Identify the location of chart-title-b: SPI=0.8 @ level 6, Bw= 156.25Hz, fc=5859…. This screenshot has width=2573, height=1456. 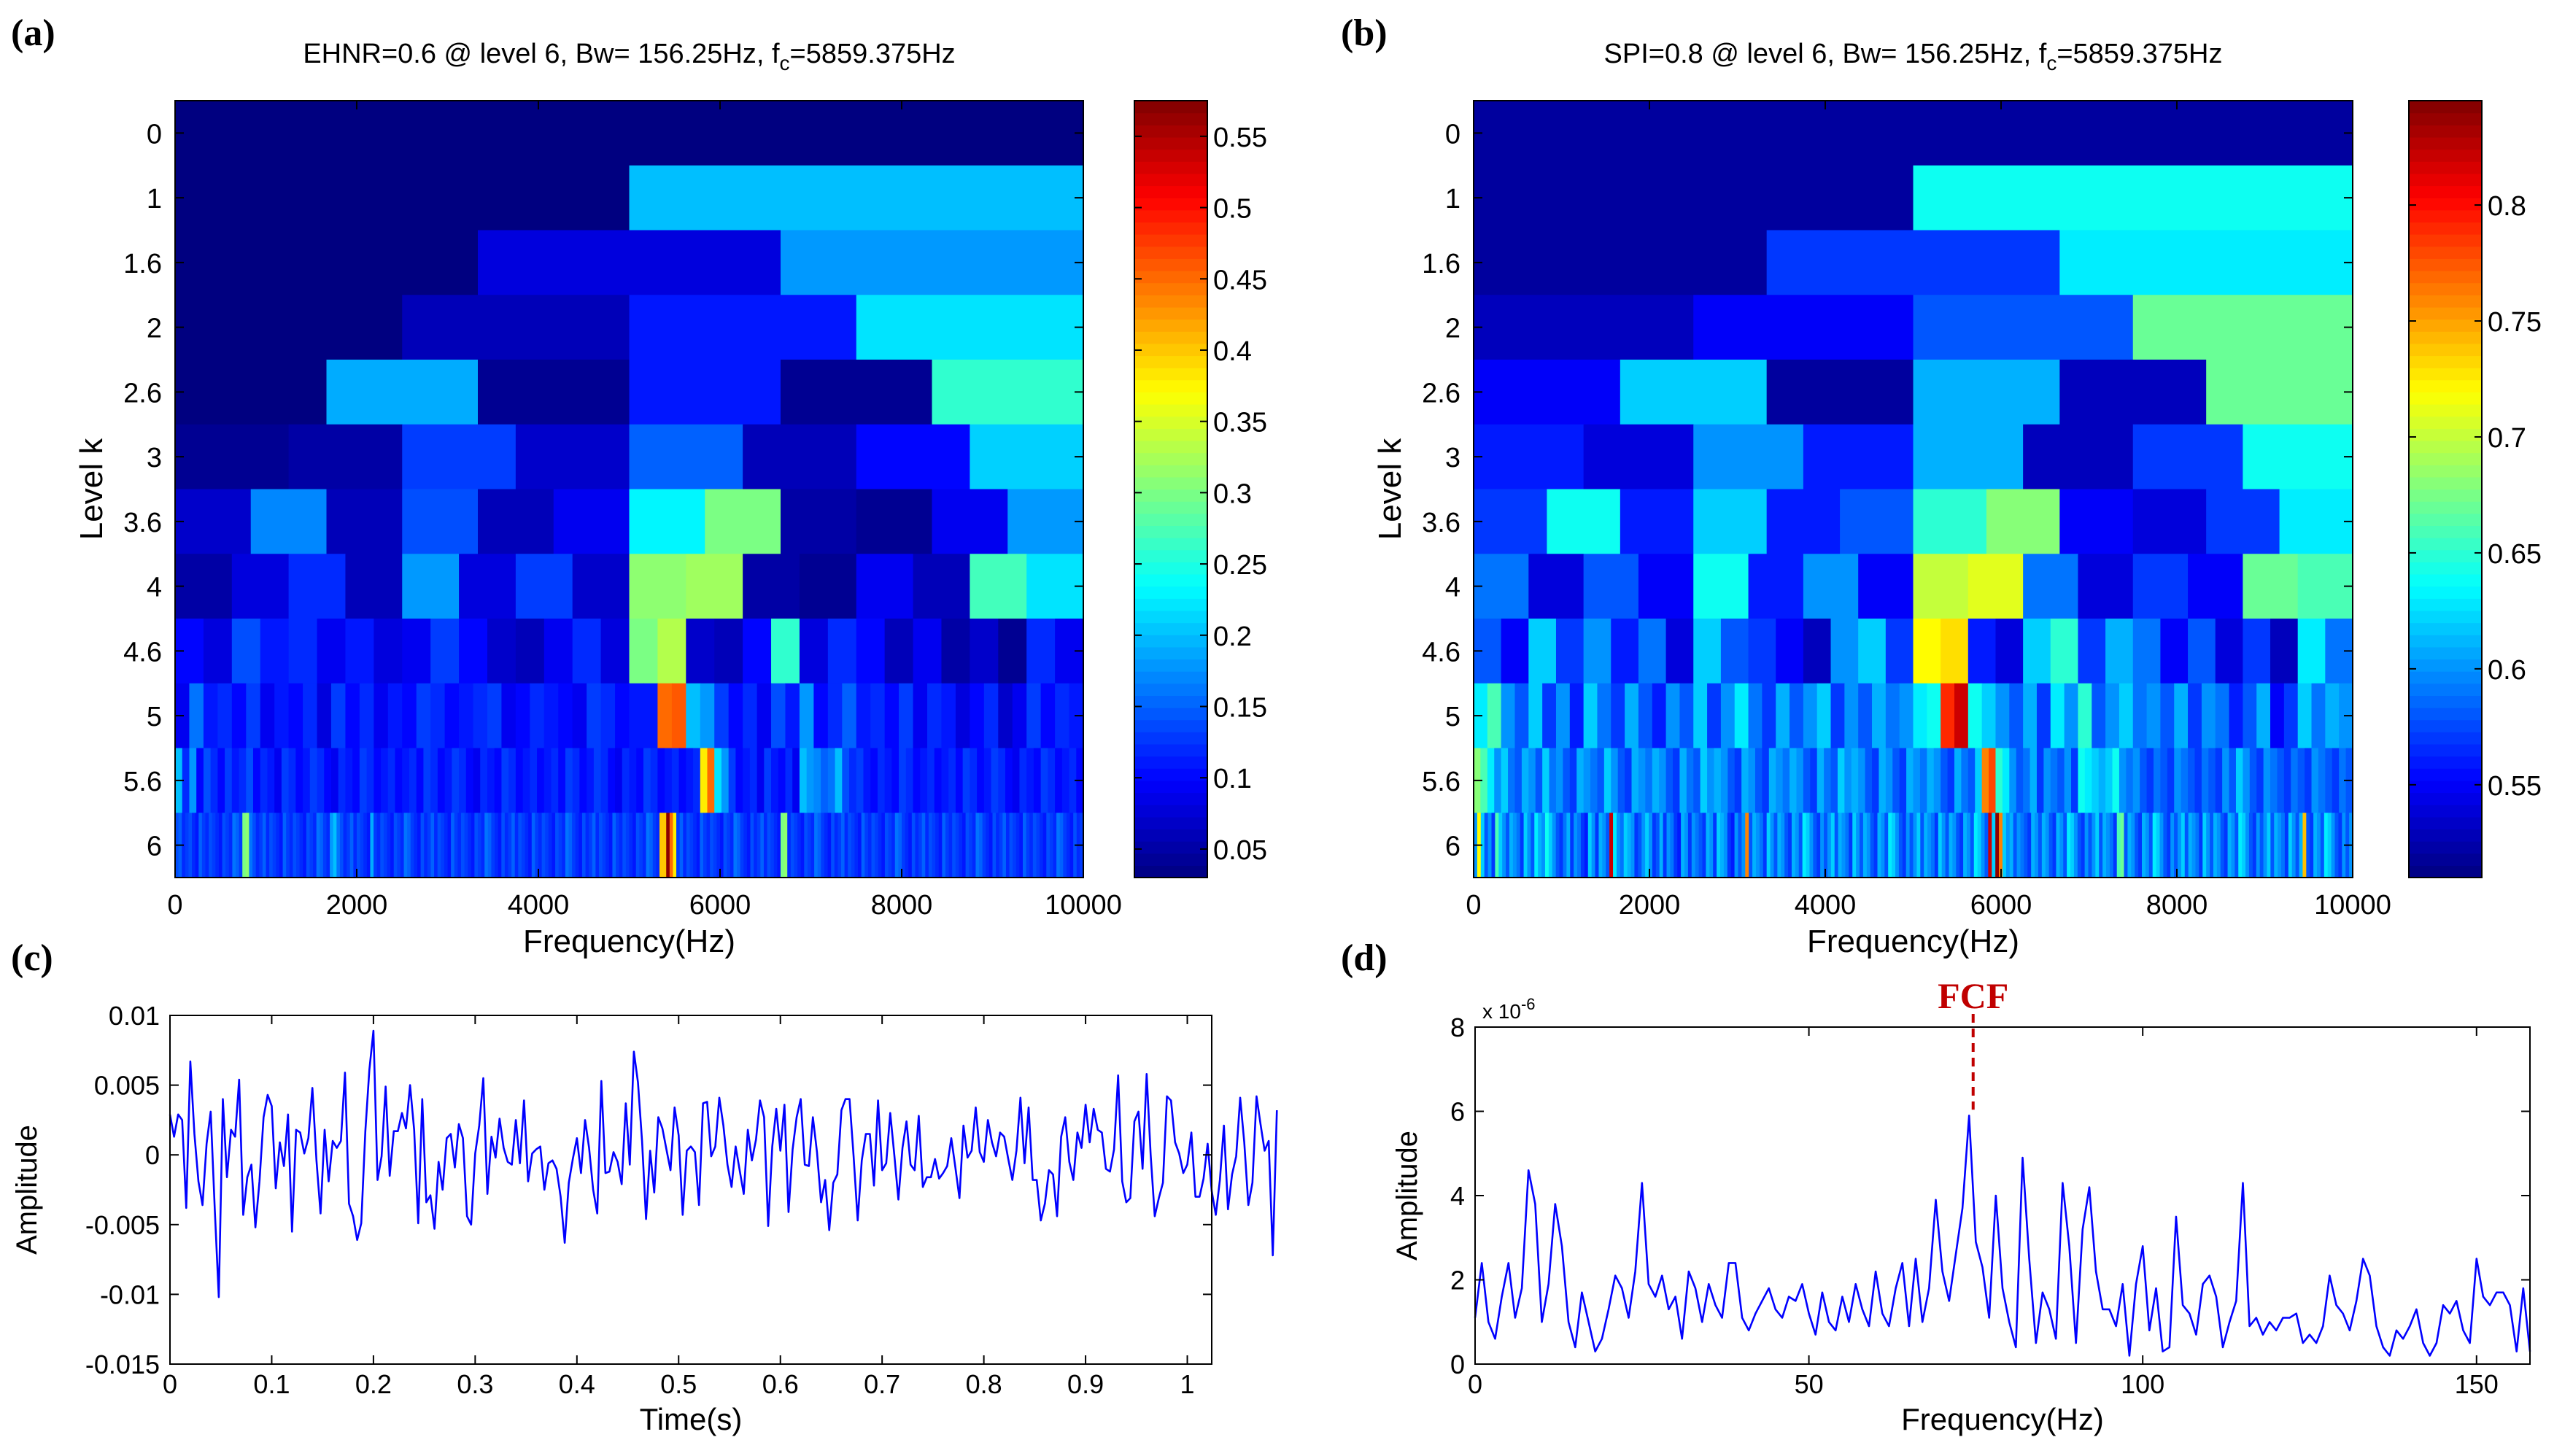
(1914, 56).